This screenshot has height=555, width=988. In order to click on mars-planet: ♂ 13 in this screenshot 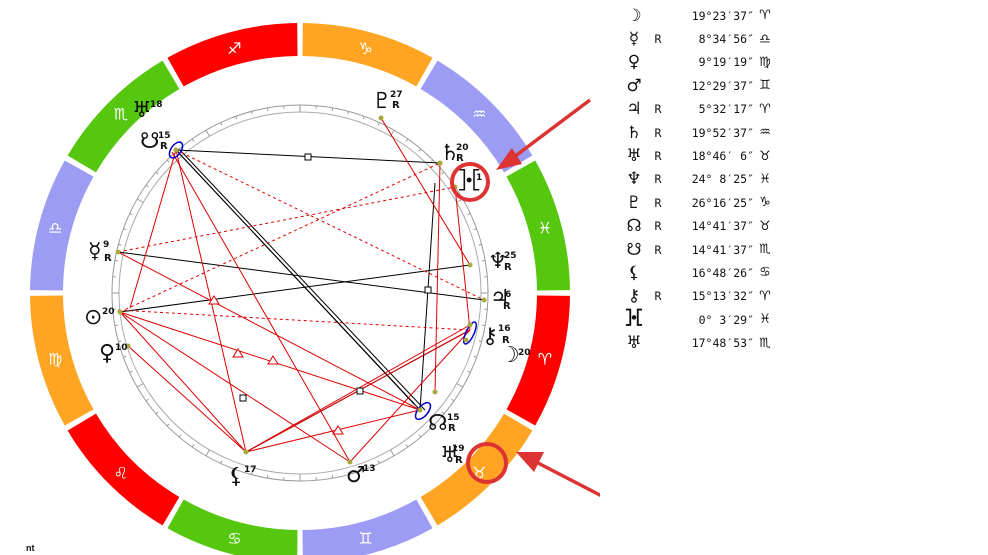, I will do `click(361, 475)`.